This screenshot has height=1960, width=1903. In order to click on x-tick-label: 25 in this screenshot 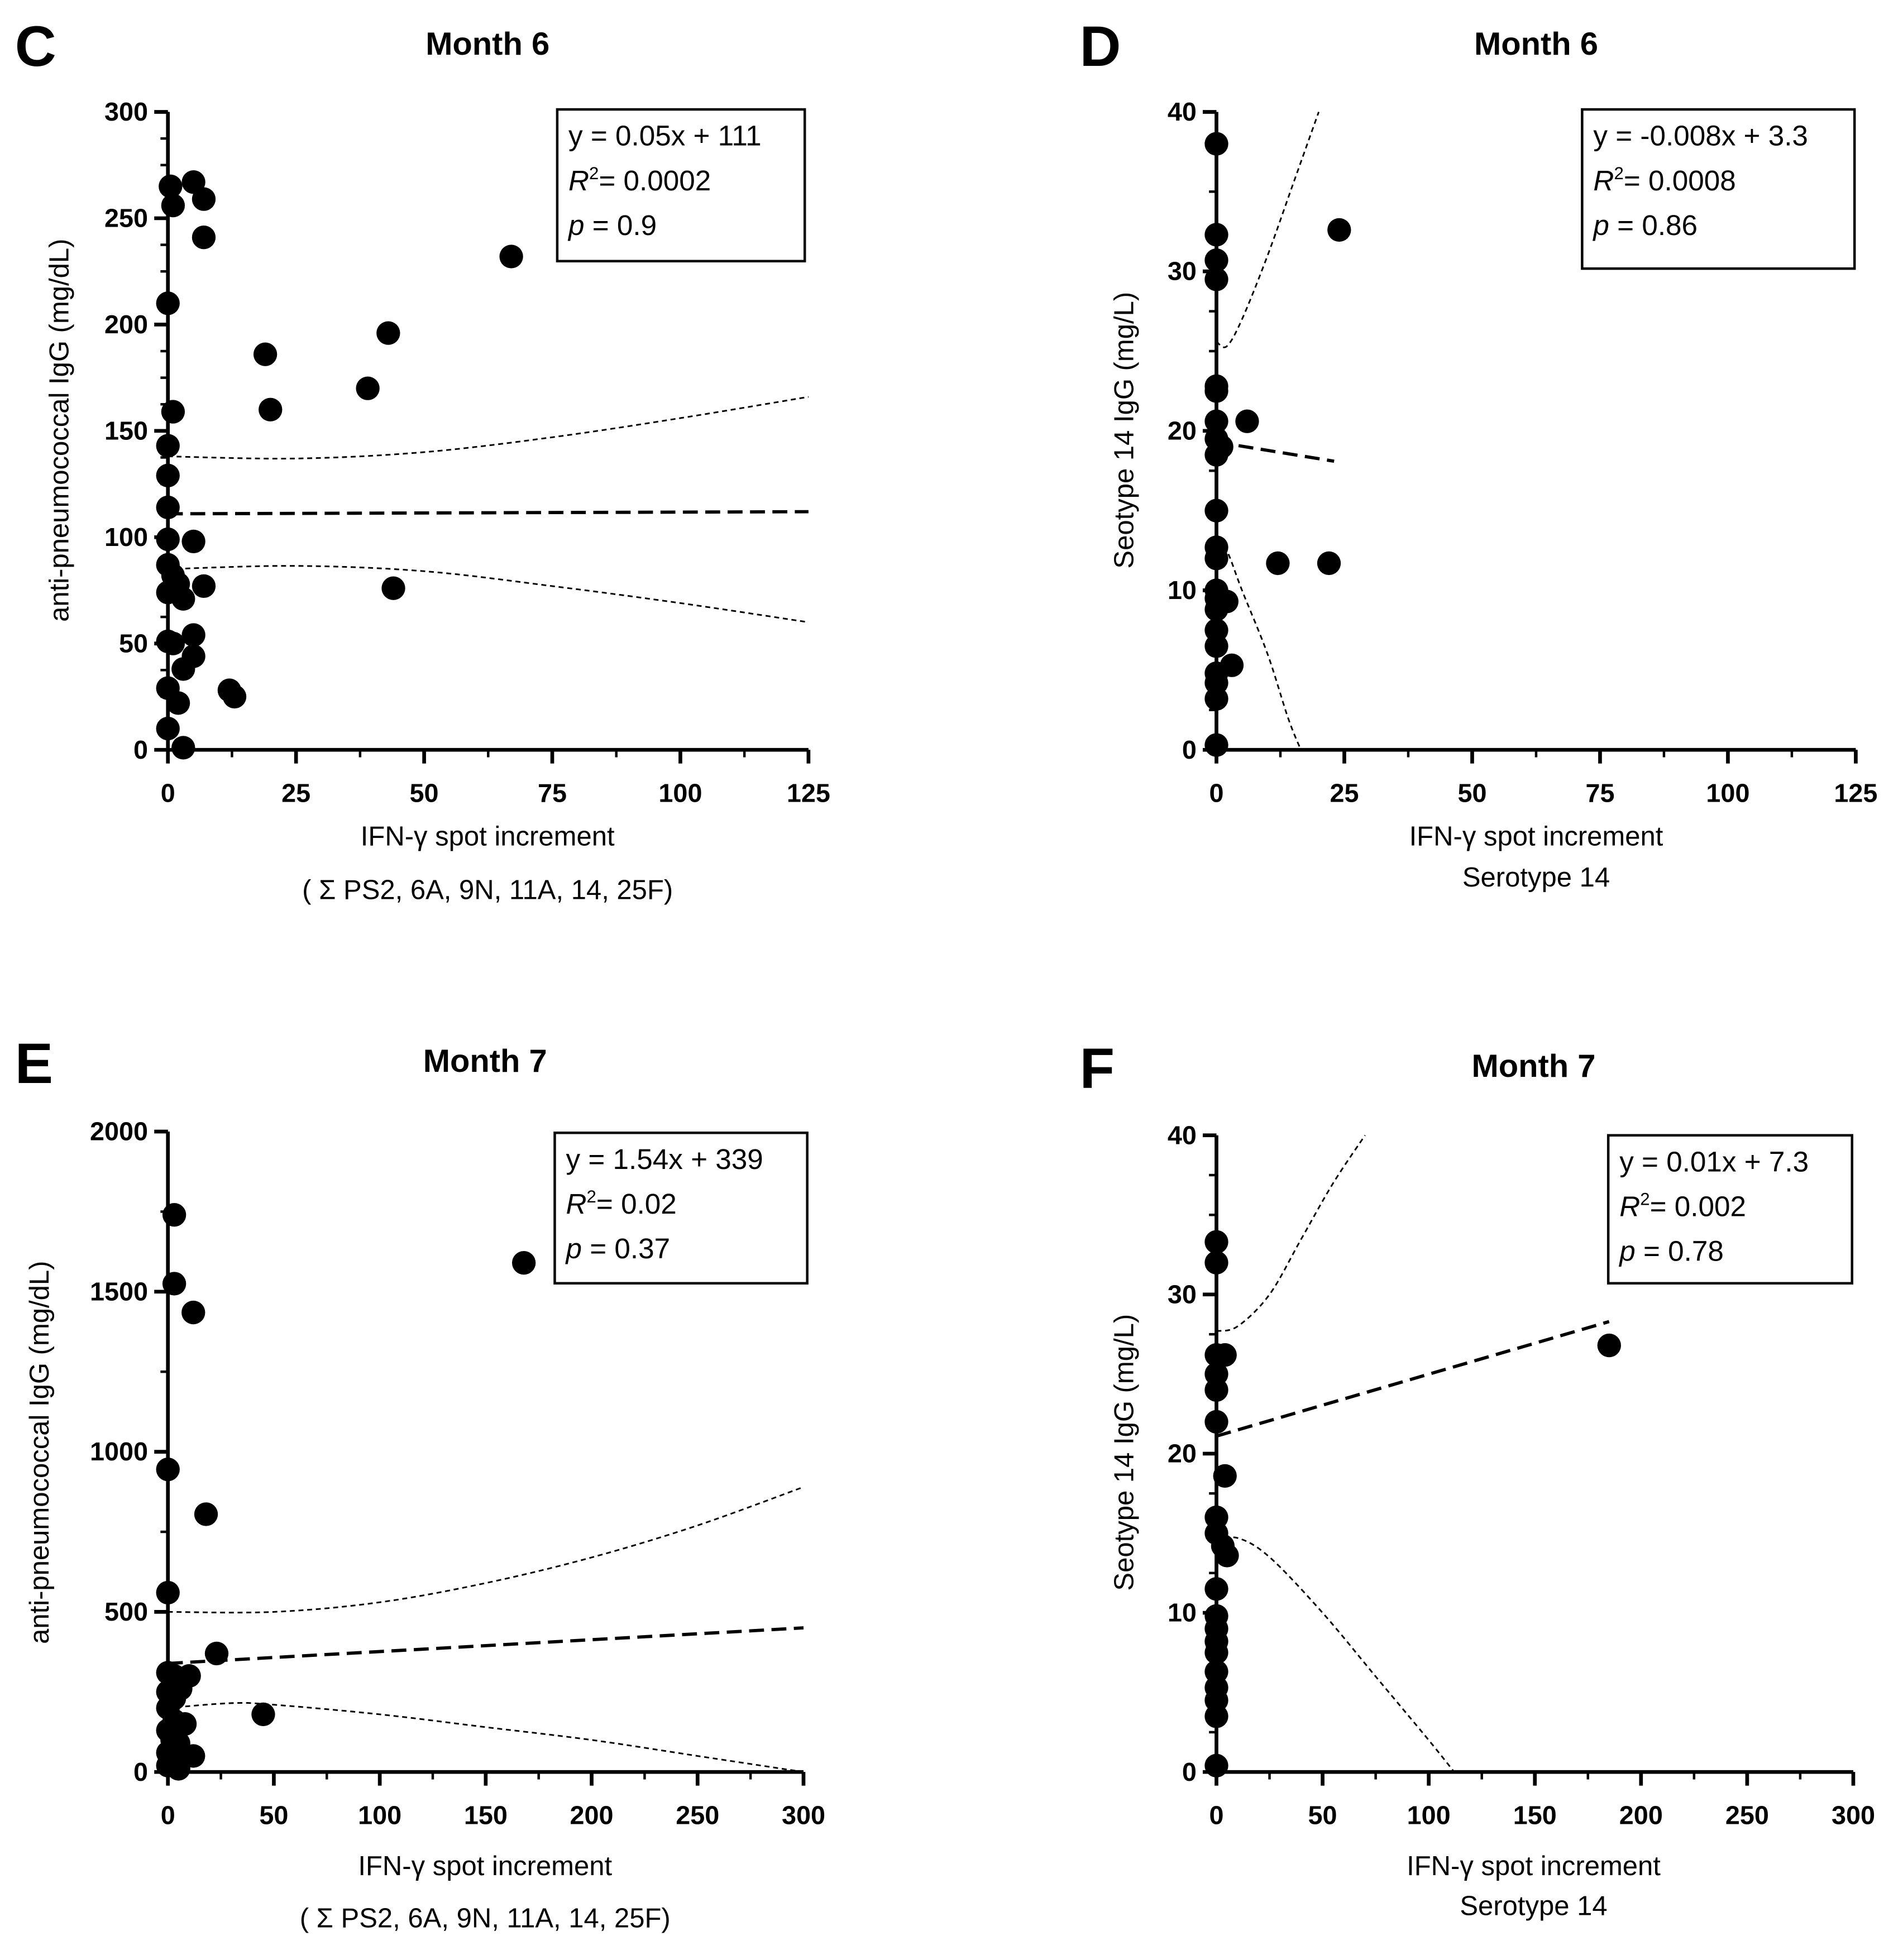, I will do `click(1344, 794)`.